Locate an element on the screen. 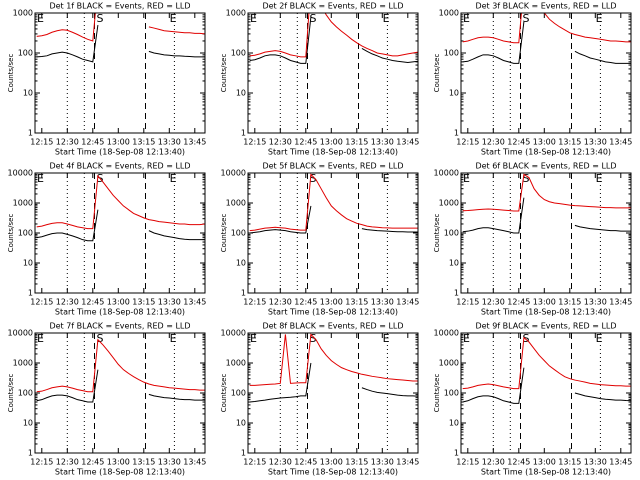 This screenshot has width=640, height=480. panel-title: Det 1f BLACK = Events, RED = LLD is located at coordinates (119, 6).